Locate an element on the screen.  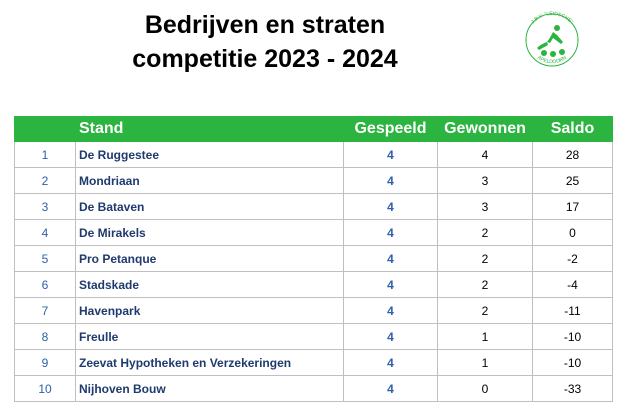
rank-cell: 5 is located at coordinates (45, 258).